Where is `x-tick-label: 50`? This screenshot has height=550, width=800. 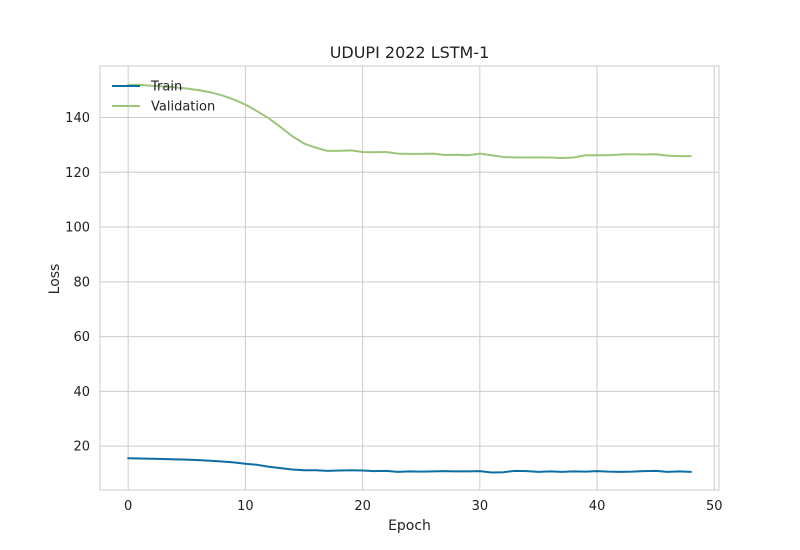
x-tick-label: 50 is located at coordinates (714, 506).